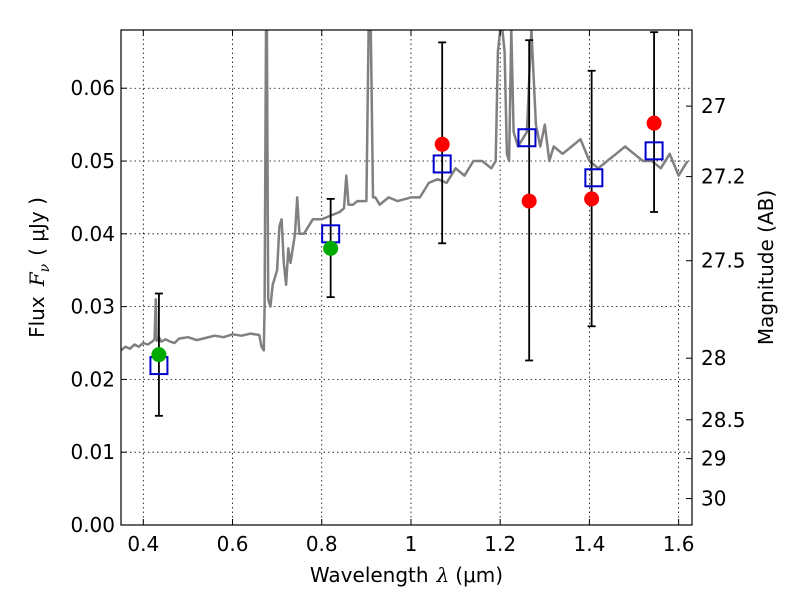  What do you see at coordinates (322, 544) in the screenshot?
I see `x-tick-label: 0.8` at bounding box center [322, 544].